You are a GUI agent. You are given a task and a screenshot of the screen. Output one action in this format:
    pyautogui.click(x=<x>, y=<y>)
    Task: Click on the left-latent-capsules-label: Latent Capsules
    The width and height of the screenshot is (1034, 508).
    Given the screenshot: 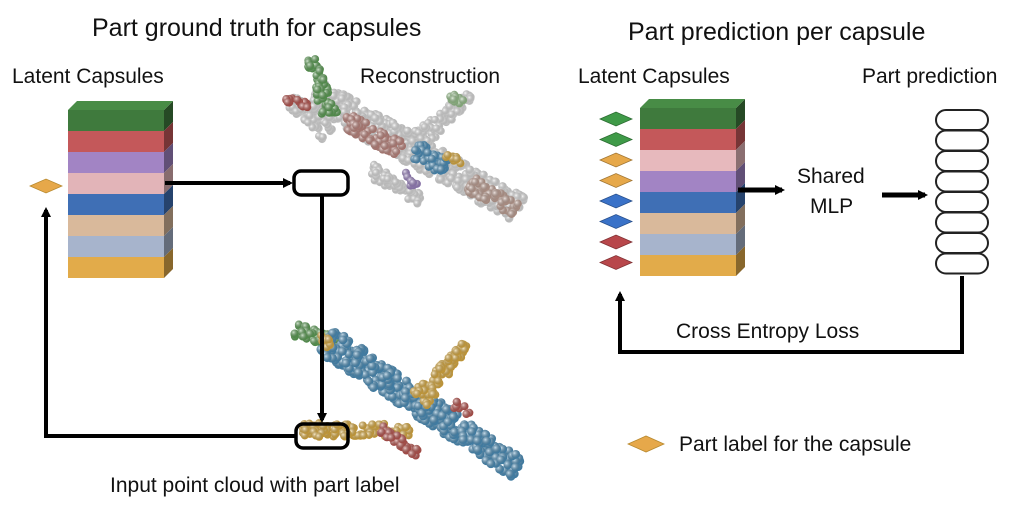 What is the action you would take?
    pyautogui.click(x=88, y=76)
    